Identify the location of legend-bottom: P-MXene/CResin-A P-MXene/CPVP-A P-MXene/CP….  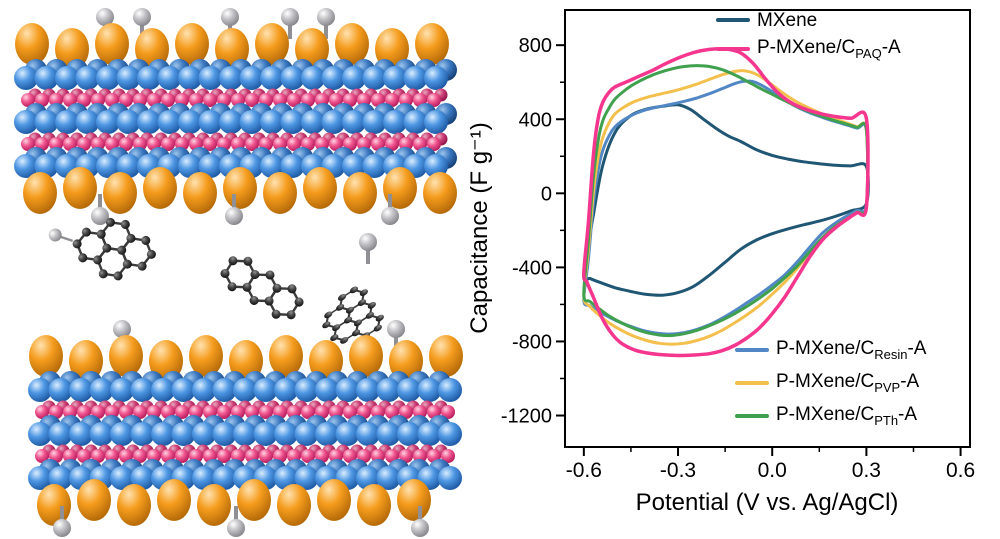
(830, 383).